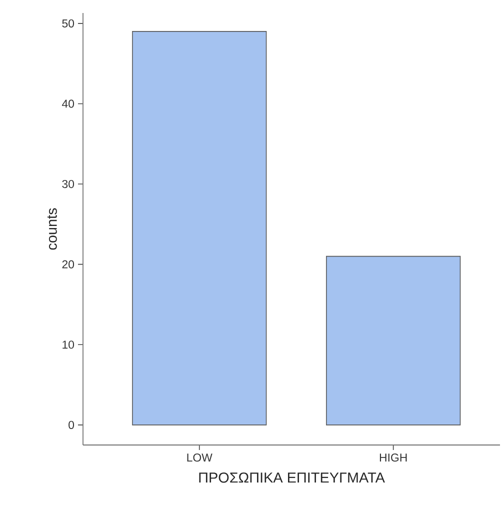 The width and height of the screenshot is (502, 523). I want to click on y-tick-label: 10, so click(68, 344).